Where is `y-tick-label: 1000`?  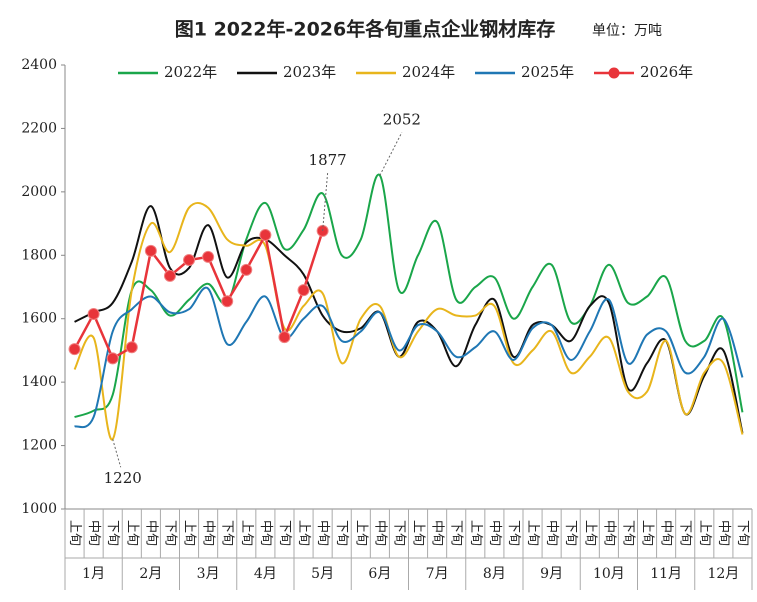 y-tick-label: 1000 is located at coordinates (39, 509).